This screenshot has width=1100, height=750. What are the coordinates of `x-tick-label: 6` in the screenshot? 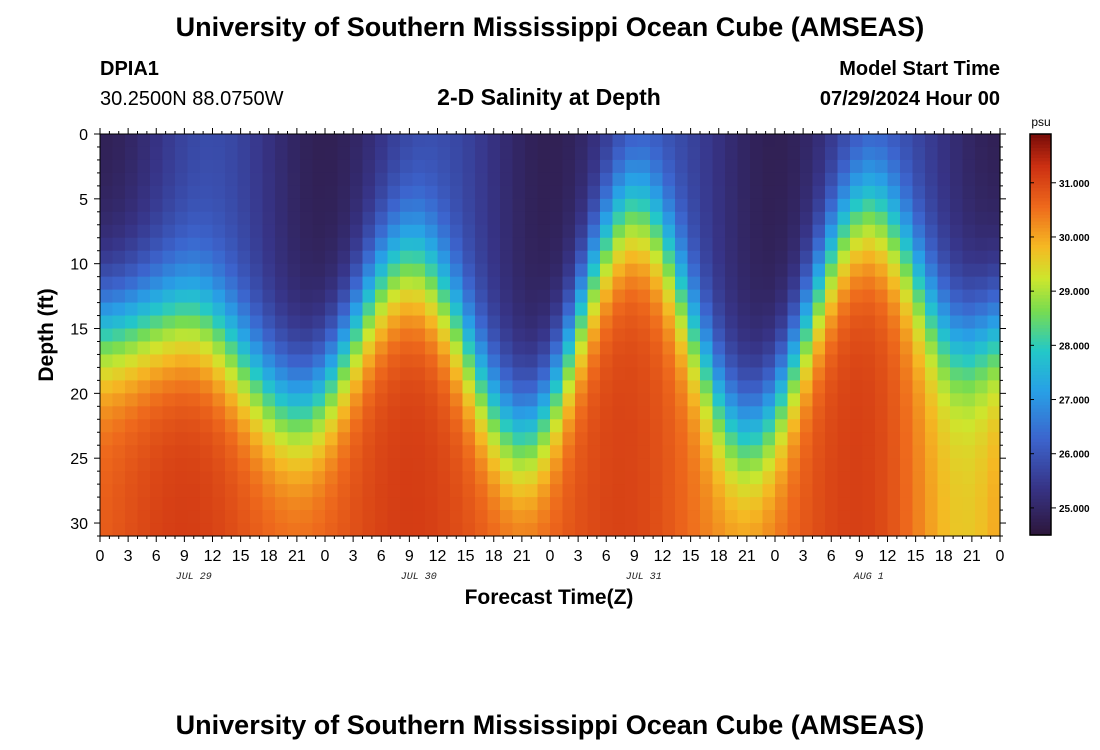 It's located at (831, 556).